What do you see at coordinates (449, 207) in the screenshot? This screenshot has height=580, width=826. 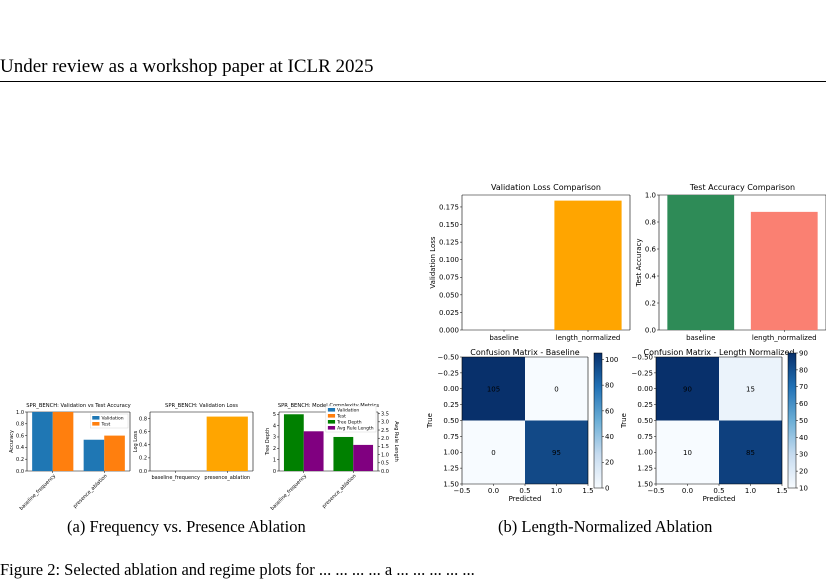 I see `b1-y-tick-label: 0.175` at bounding box center [449, 207].